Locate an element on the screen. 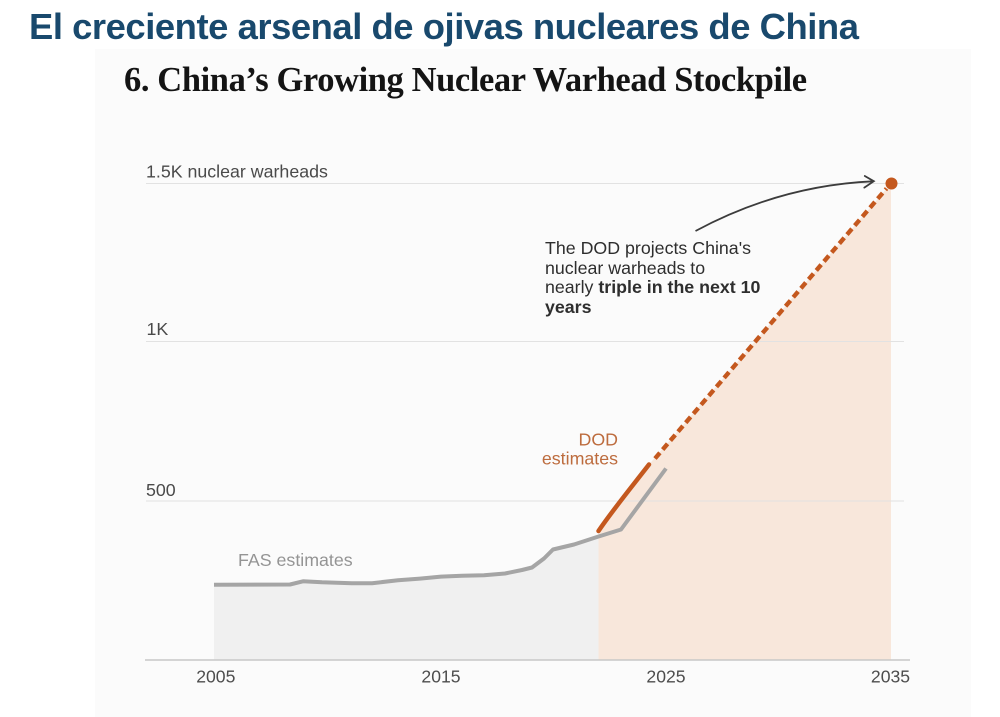 The height and width of the screenshot is (717, 1000). svg-text: 1.5K nuclear warheads is located at coordinates (237, 172).